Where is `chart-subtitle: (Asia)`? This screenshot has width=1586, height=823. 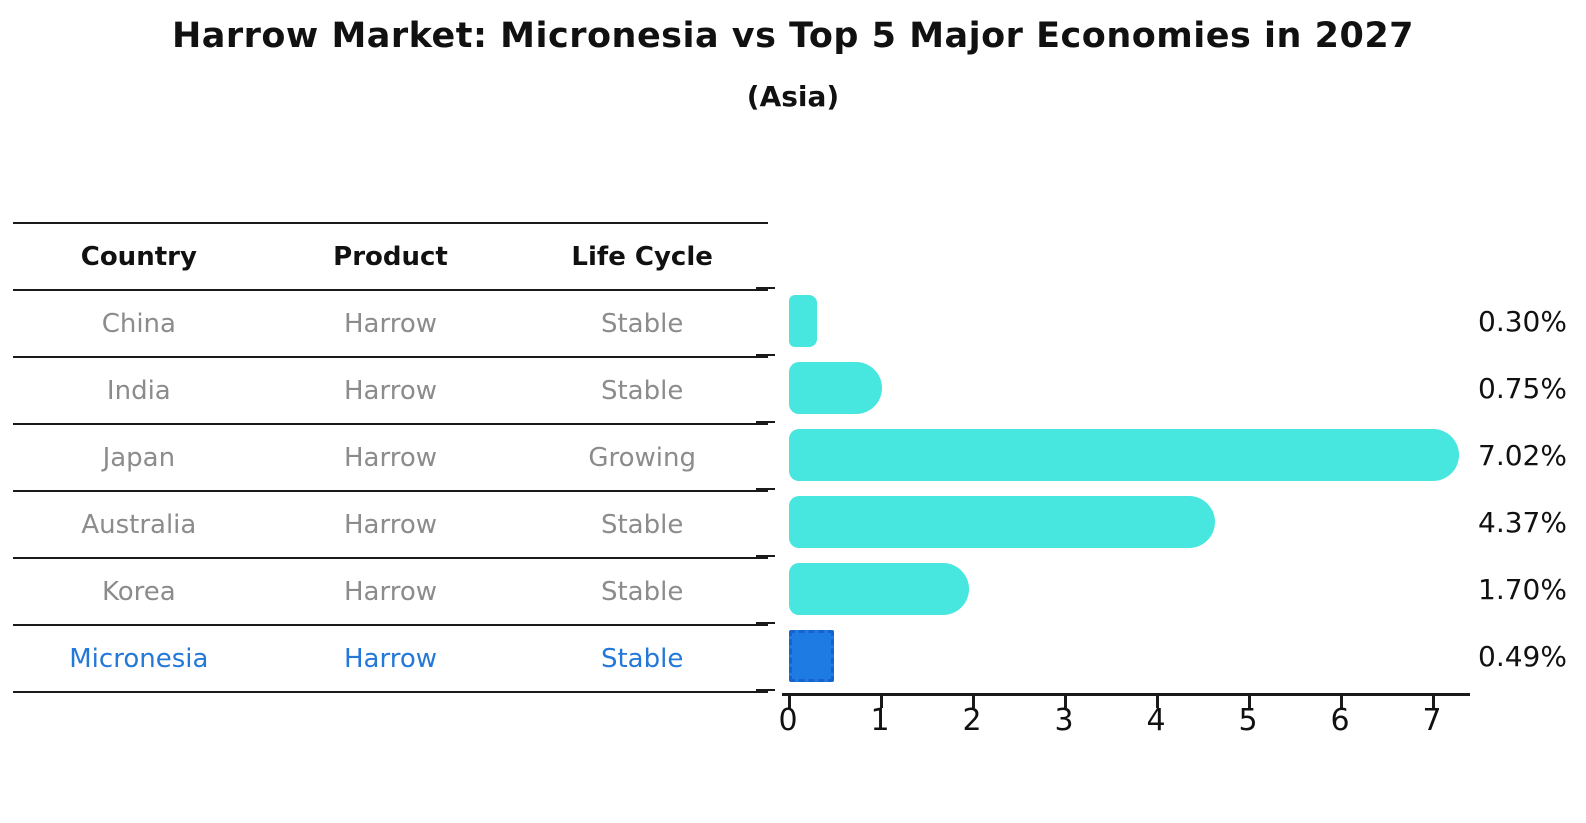 chart-subtitle: (Asia) is located at coordinates (793, 96).